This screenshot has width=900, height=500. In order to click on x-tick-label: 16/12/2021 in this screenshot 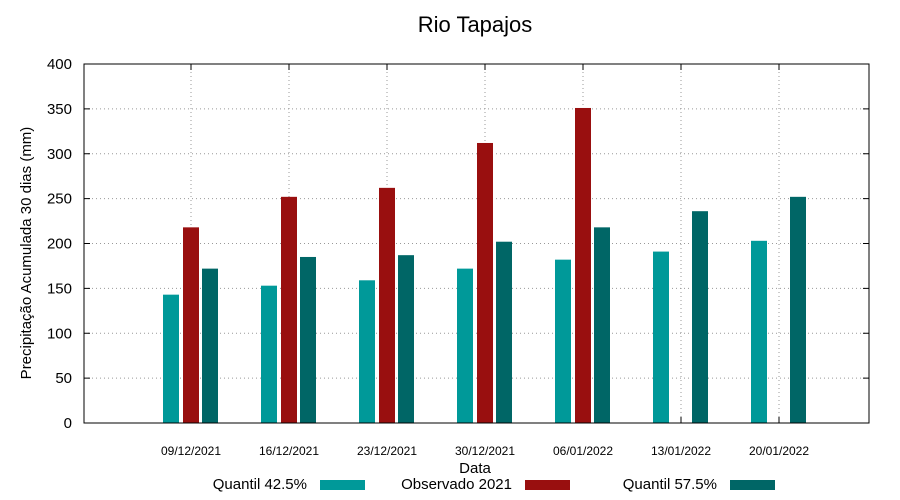, I will do `click(289, 451)`.